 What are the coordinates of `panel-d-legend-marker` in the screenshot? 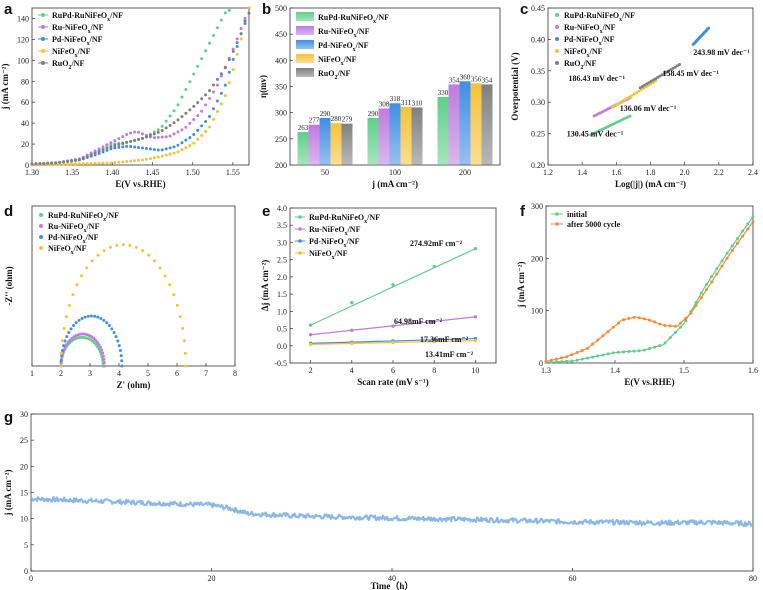 It's located at (41, 248).